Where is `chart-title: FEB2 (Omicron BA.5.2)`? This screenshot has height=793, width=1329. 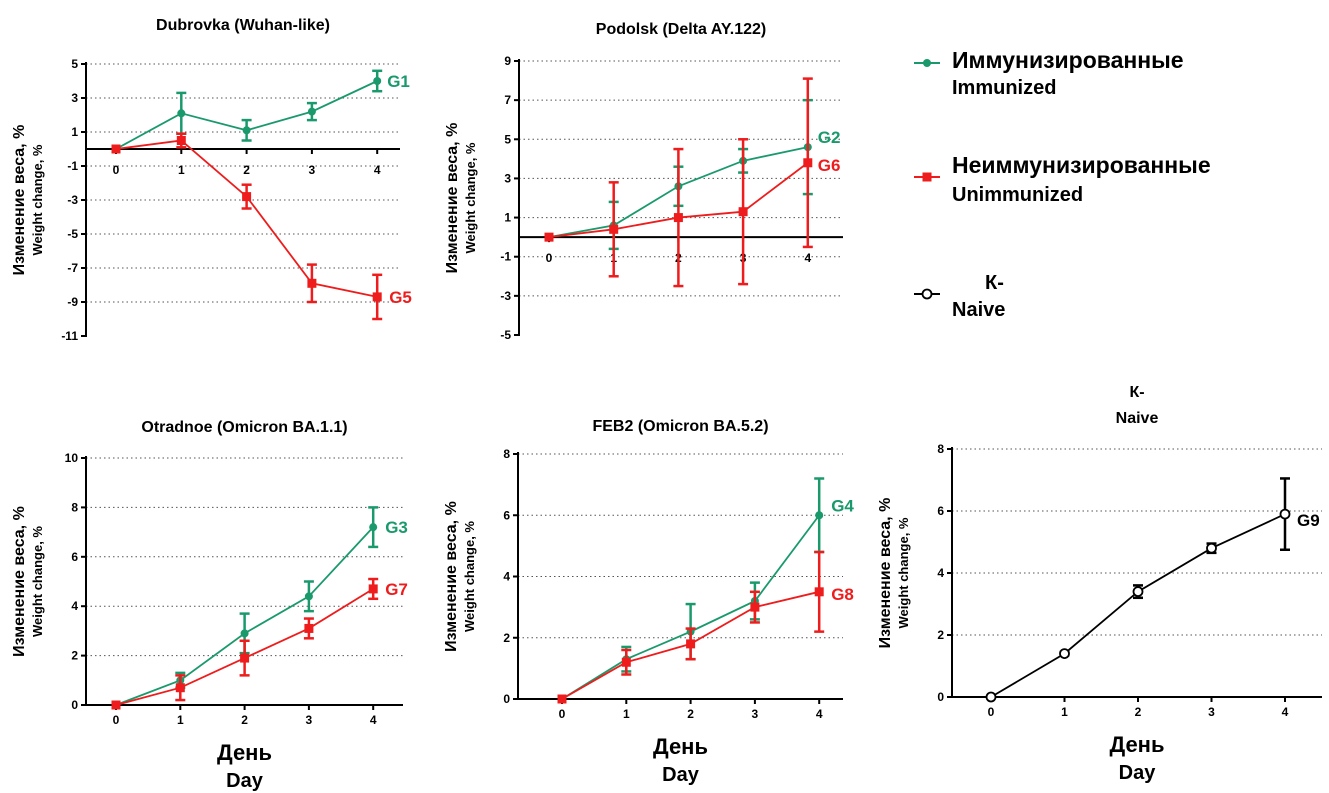
chart-title: FEB2 (Omicron BA.5.2) is located at coordinates (680, 426).